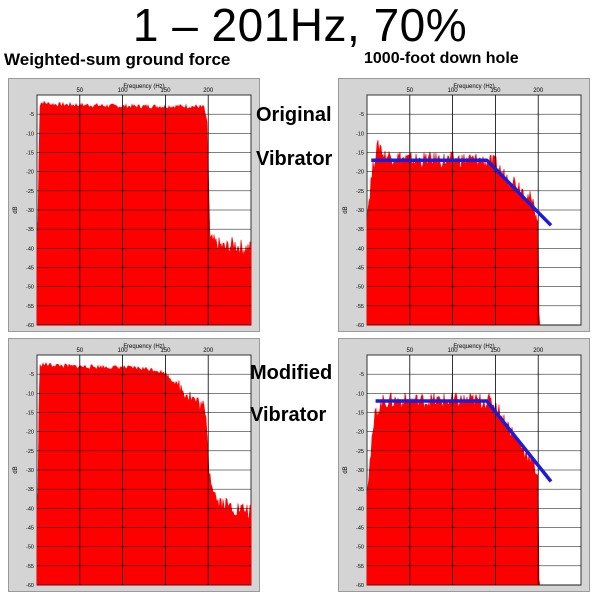  What do you see at coordinates (294, 115) in the screenshot?
I see `original-label: Original` at bounding box center [294, 115].